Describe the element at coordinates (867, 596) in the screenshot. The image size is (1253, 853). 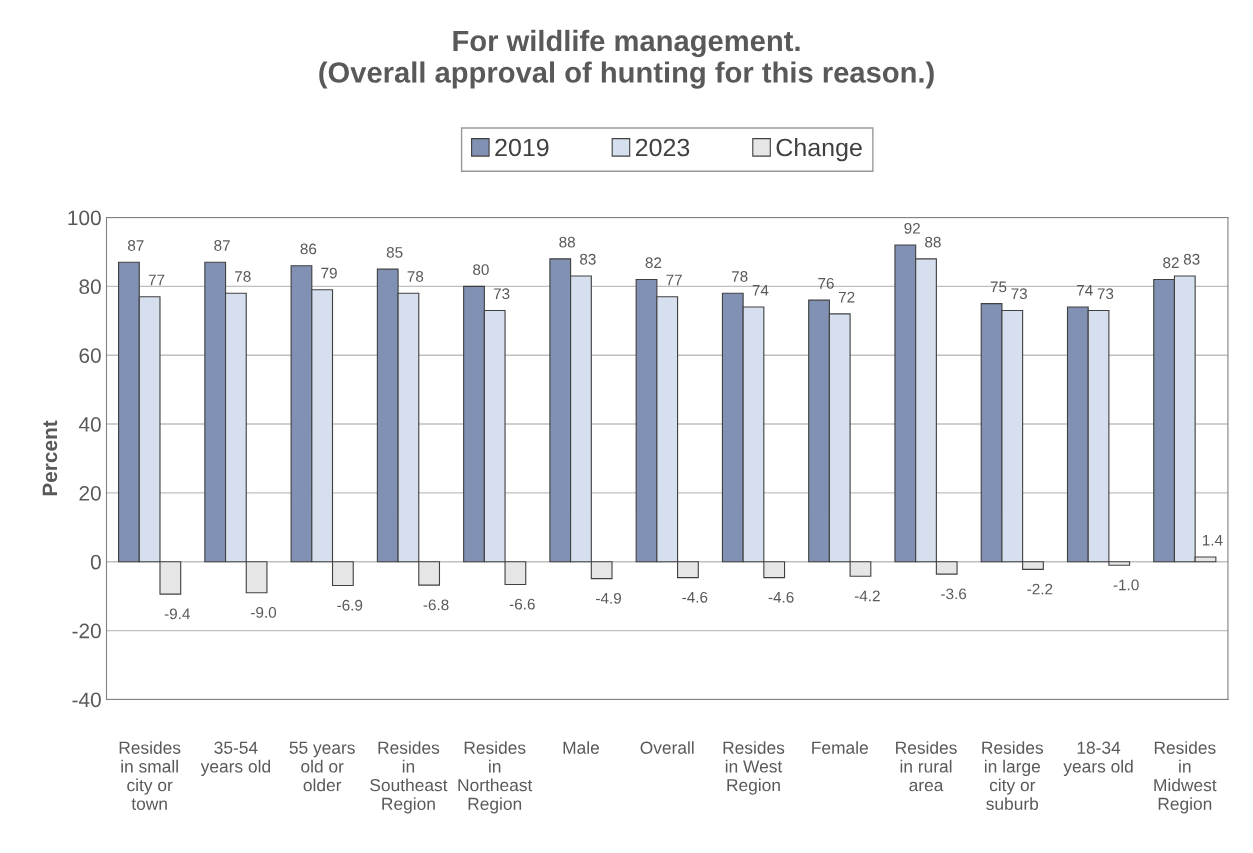
I see `data-label: -4.2` at that location.